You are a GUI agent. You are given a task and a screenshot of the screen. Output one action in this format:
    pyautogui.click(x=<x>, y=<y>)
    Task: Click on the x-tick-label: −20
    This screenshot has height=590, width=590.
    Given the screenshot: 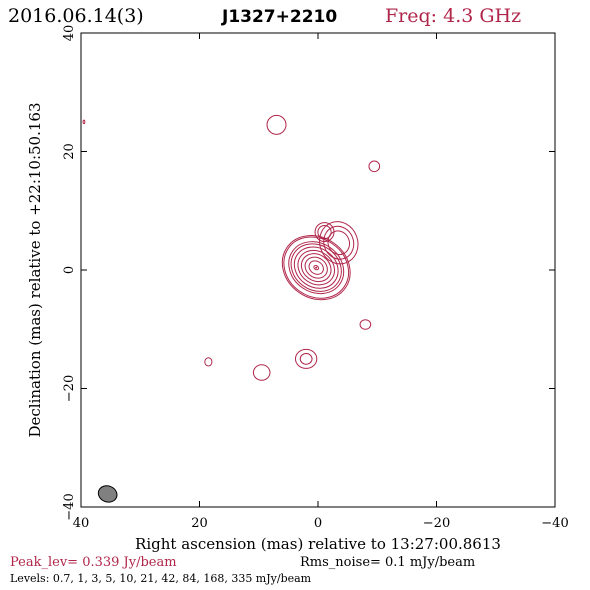 What is the action you would take?
    pyautogui.click(x=436, y=523)
    